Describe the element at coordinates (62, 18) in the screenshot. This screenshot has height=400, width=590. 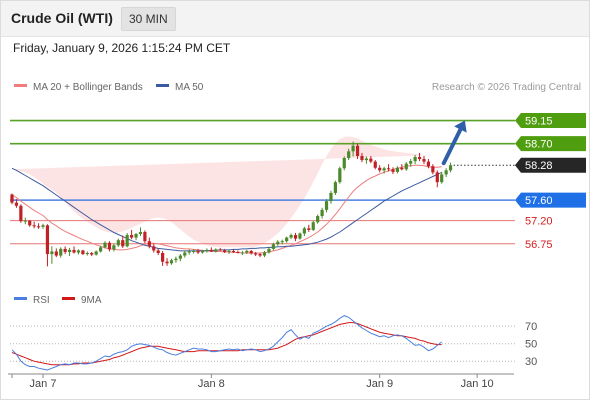
I see `instrument-title: Crude Oil (WTI)` at that location.